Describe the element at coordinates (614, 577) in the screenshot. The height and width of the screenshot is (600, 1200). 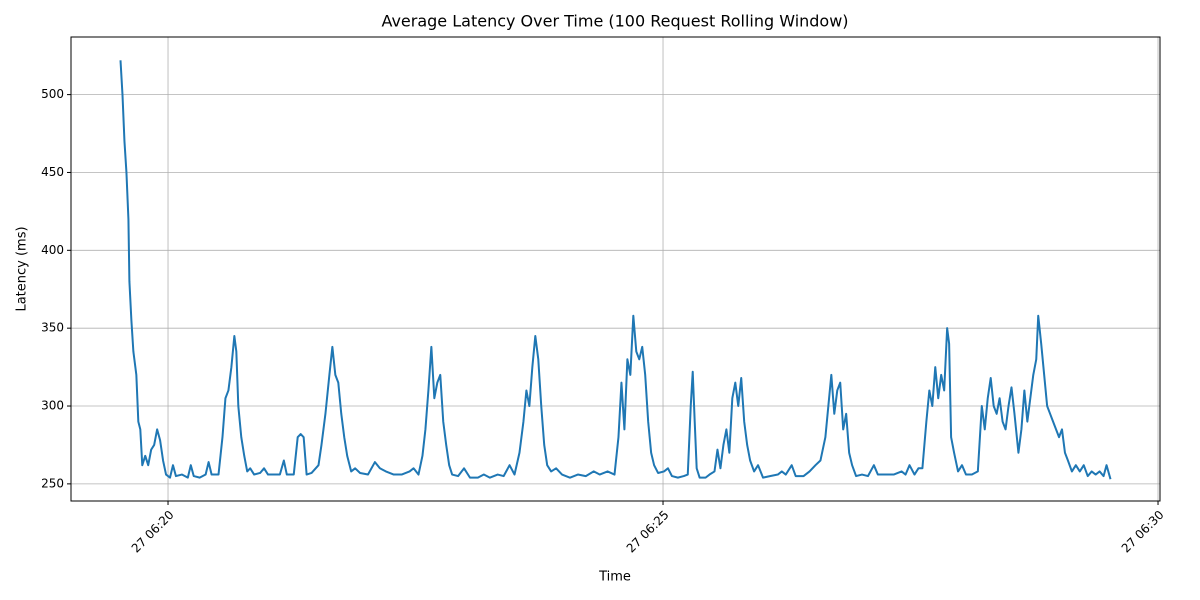
I see `x-axis-label: Time` at that location.